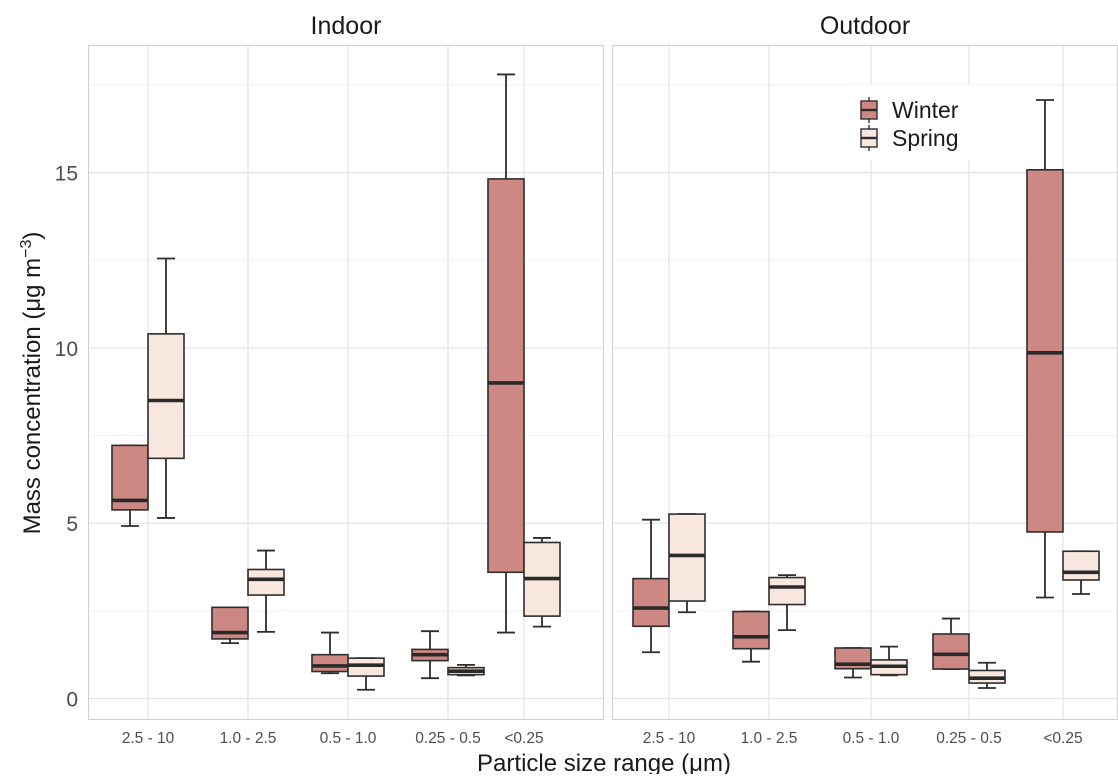 The width and height of the screenshot is (1118, 779). I want to click on y-tick-label: 0, so click(72, 700).